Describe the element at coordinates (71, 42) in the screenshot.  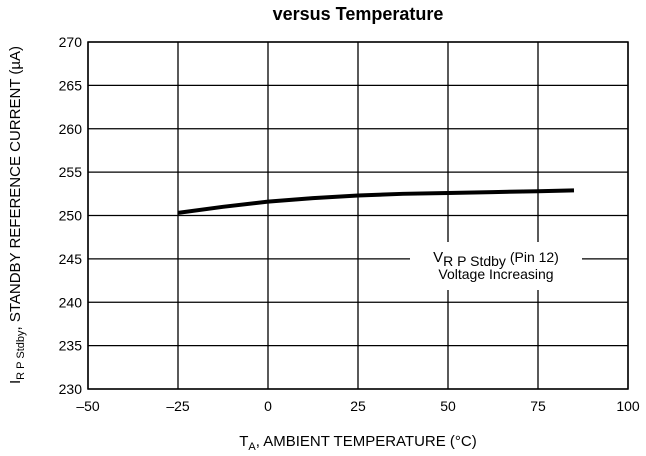
I see `y-tick-label: 270` at that location.